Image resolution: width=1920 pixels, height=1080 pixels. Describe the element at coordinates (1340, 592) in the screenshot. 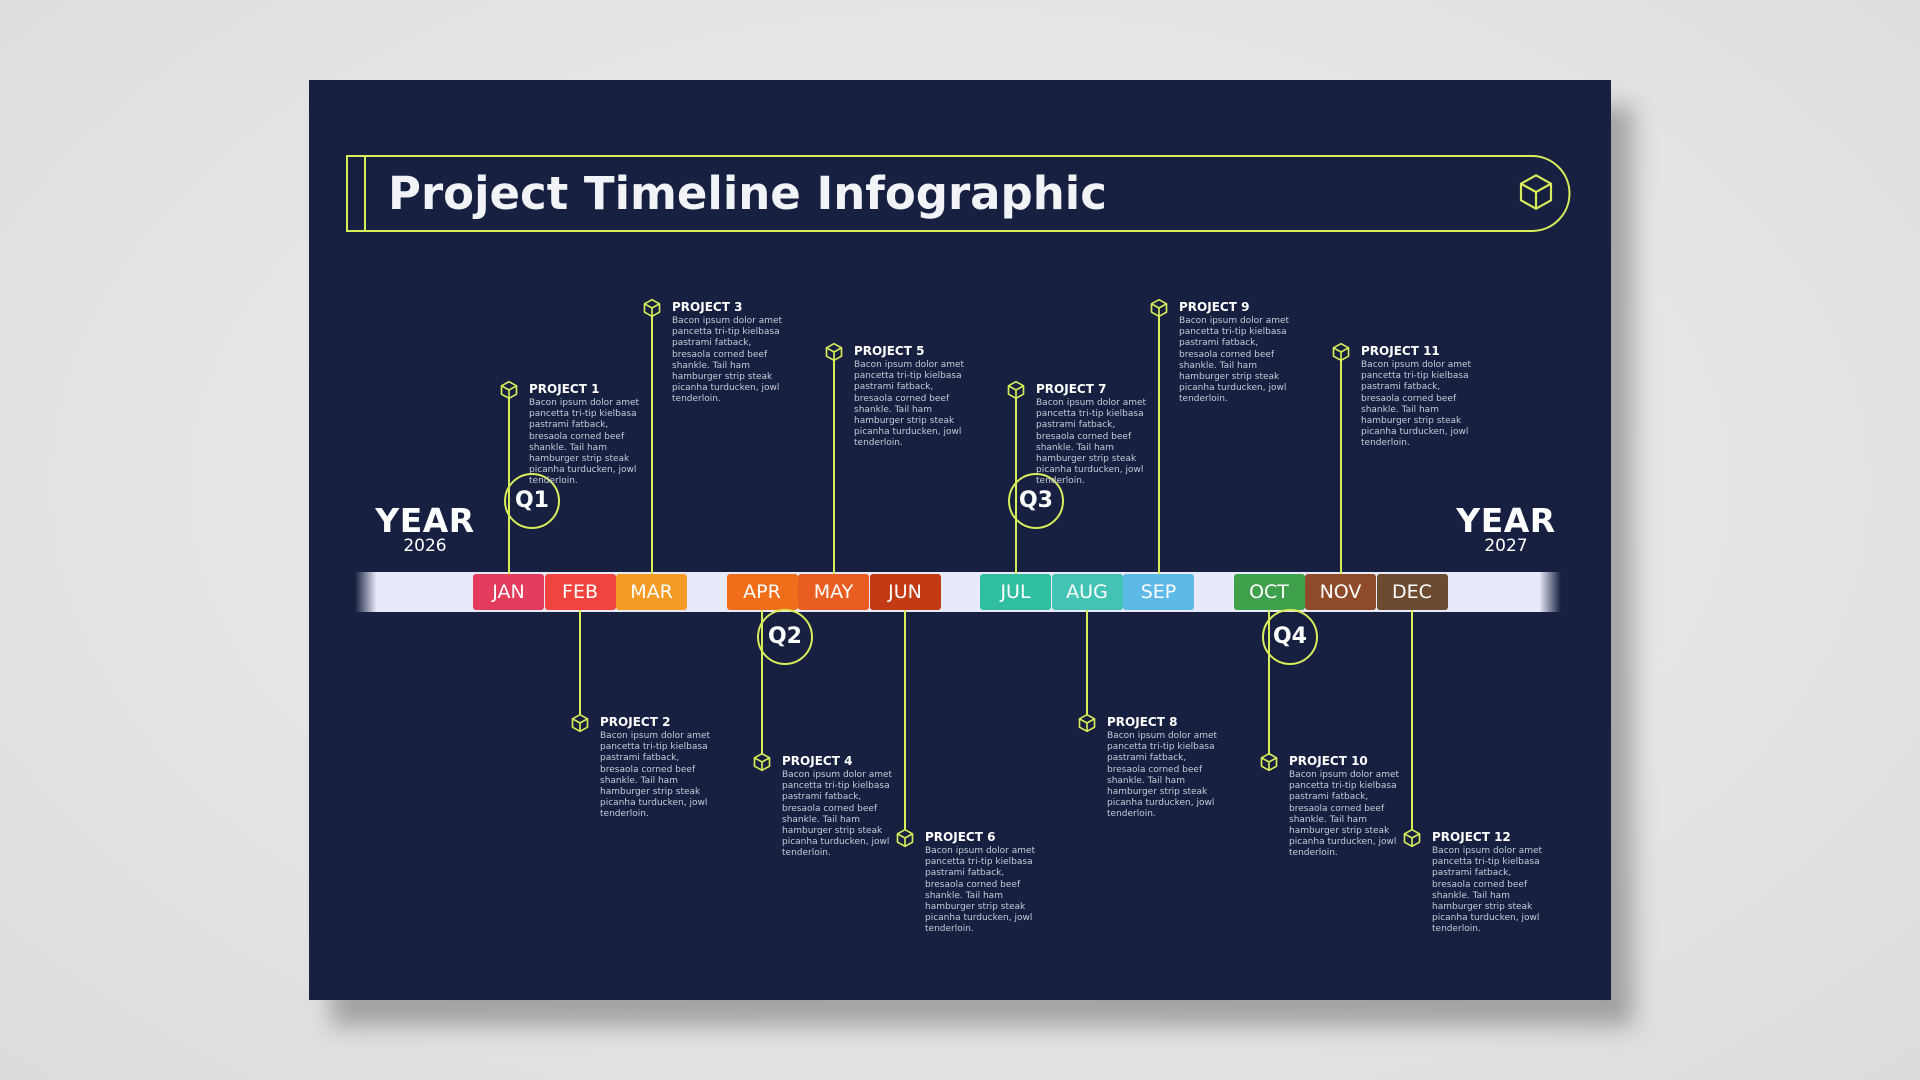

I see `month-nov: NOV` at that location.